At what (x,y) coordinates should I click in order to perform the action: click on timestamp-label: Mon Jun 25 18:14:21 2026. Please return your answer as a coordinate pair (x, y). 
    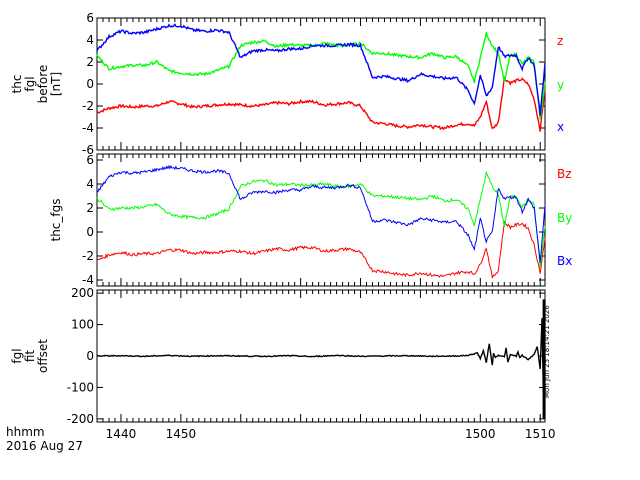
    Looking at the image, I should click on (547, 351).